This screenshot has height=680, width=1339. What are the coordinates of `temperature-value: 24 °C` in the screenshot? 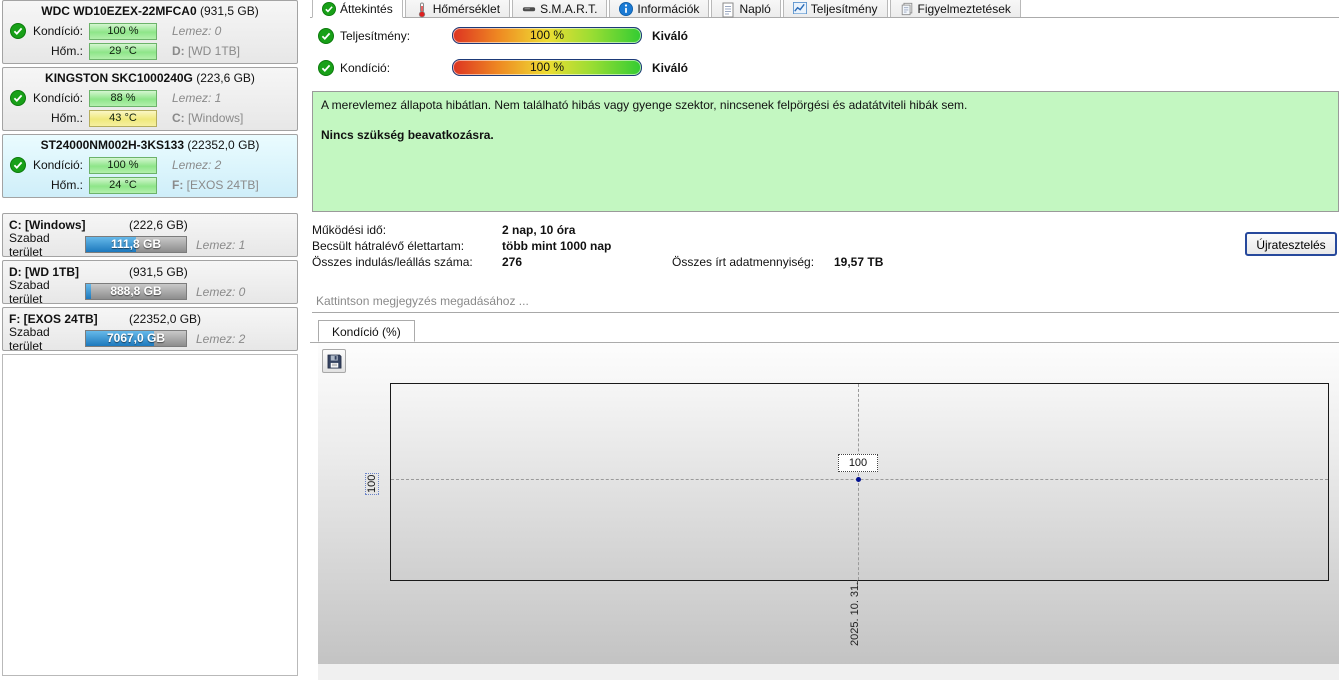 It's located at (123, 184).